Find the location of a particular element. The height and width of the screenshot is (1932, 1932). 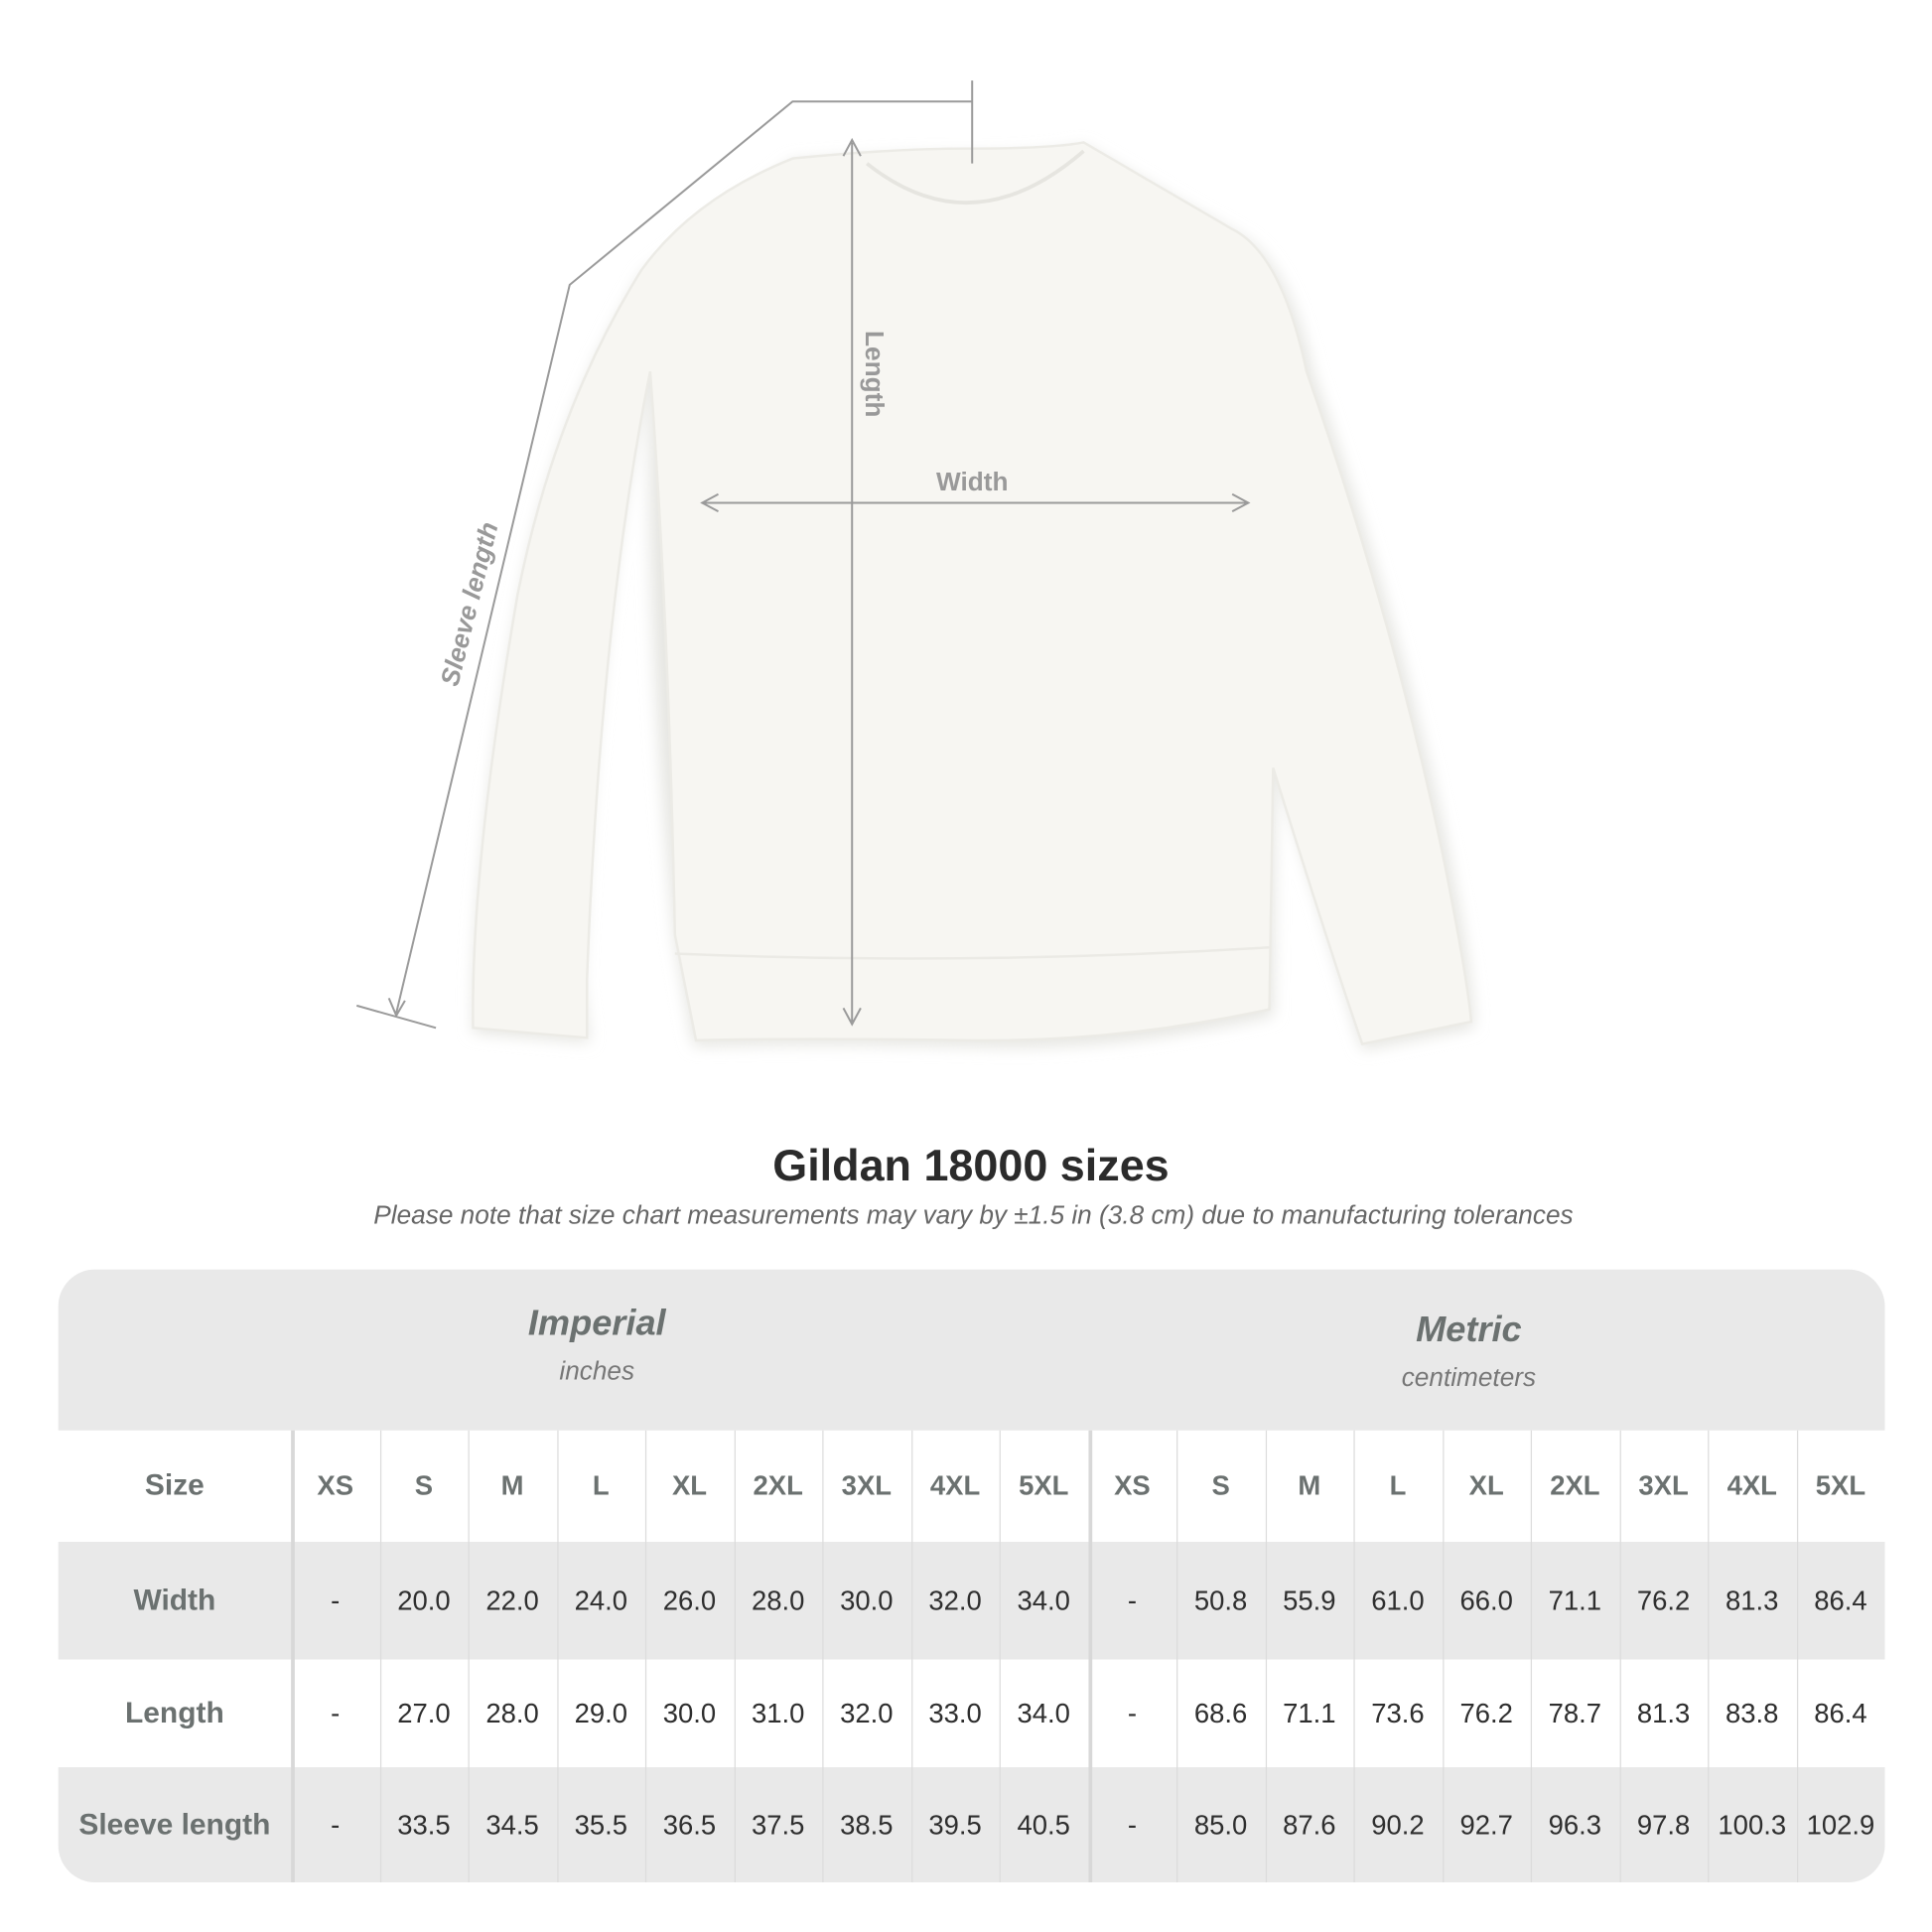

imperial-size-3xl: 3XL is located at coordinates (867, 1485).